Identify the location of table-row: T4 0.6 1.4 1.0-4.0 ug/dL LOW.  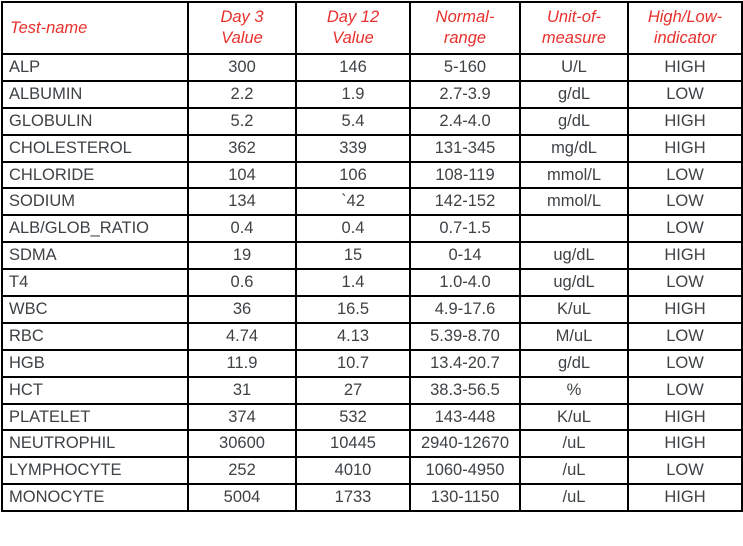
(372, 283).